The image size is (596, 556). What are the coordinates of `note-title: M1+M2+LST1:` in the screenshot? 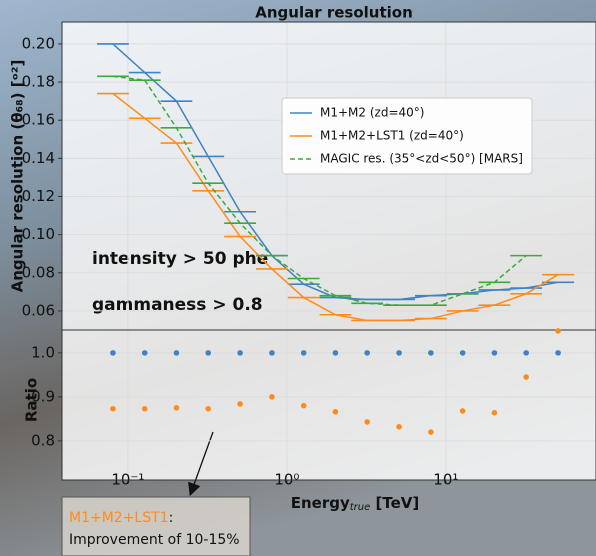 It's located at (121, 518).